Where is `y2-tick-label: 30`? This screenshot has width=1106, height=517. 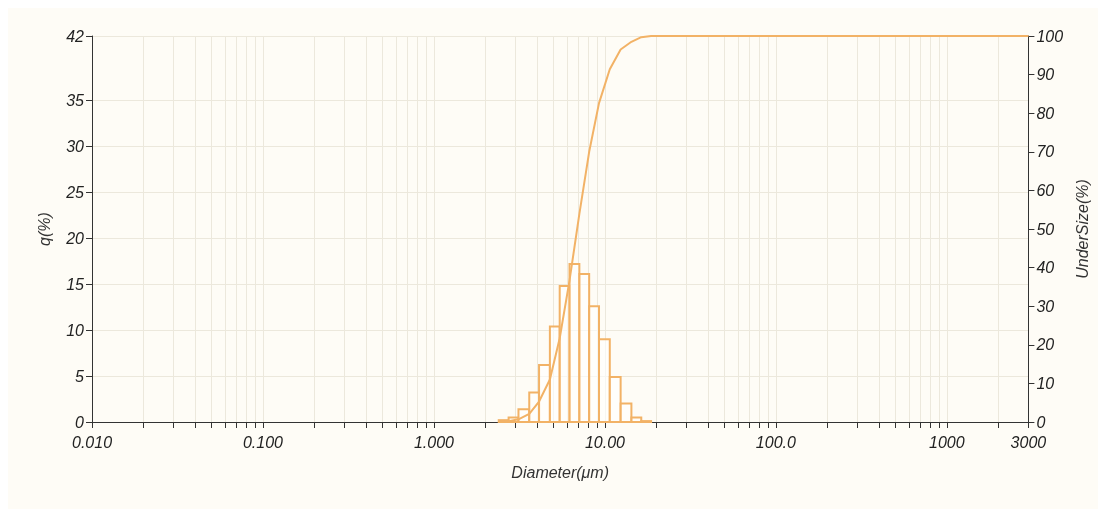
y2-tick-label: 30 is located at coordinates (1045, 306).